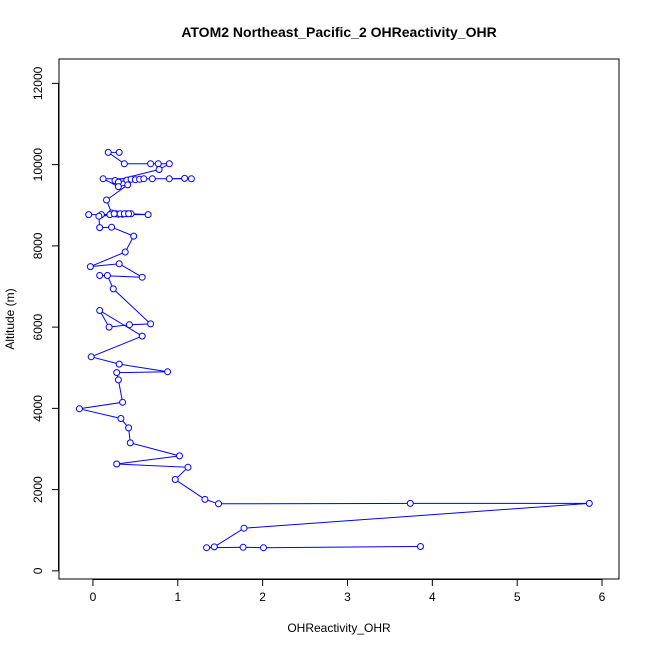  I want to click on x-tick-label: 3, so click(347, 597).